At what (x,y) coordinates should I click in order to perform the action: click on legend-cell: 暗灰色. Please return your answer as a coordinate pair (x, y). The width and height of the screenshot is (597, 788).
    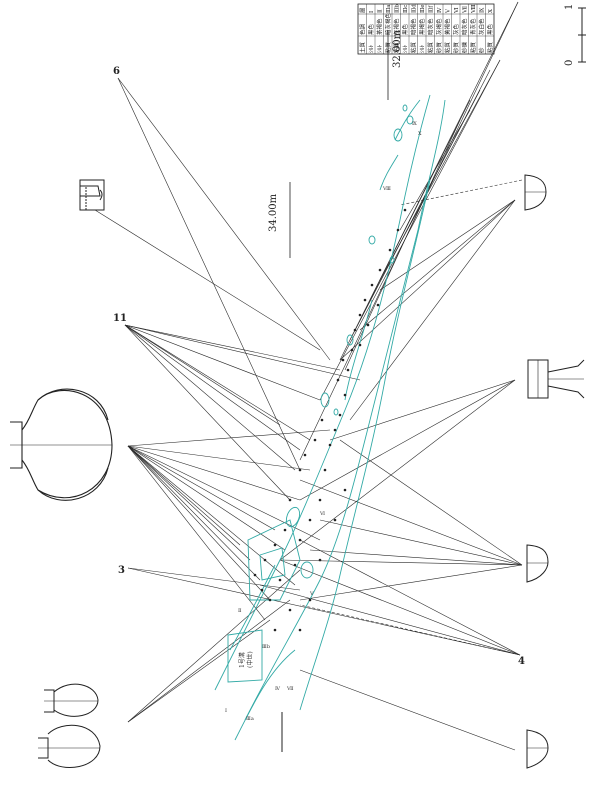
    Looking at the image, I should click on (430, 26).